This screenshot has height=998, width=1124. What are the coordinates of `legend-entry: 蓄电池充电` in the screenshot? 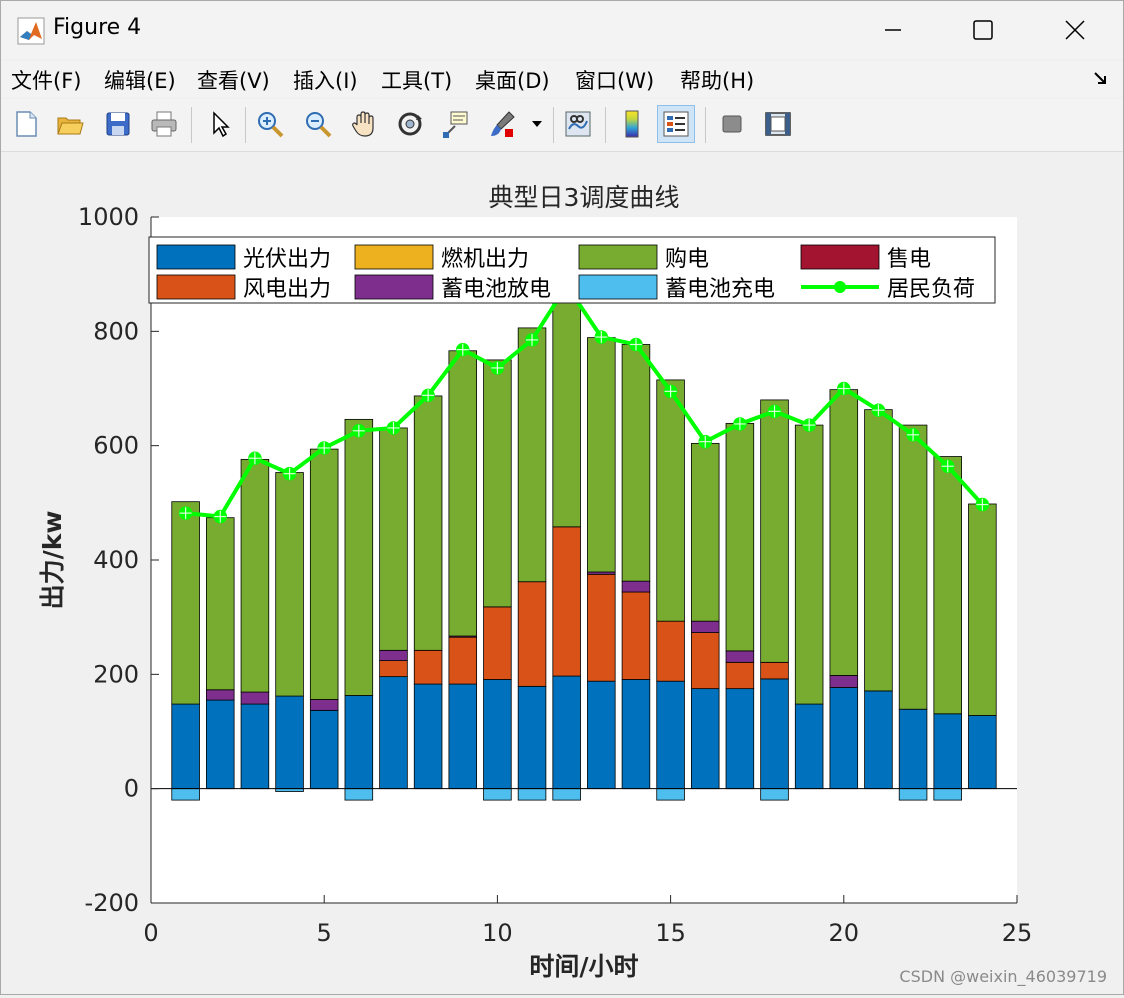 It's located at (676, 288).